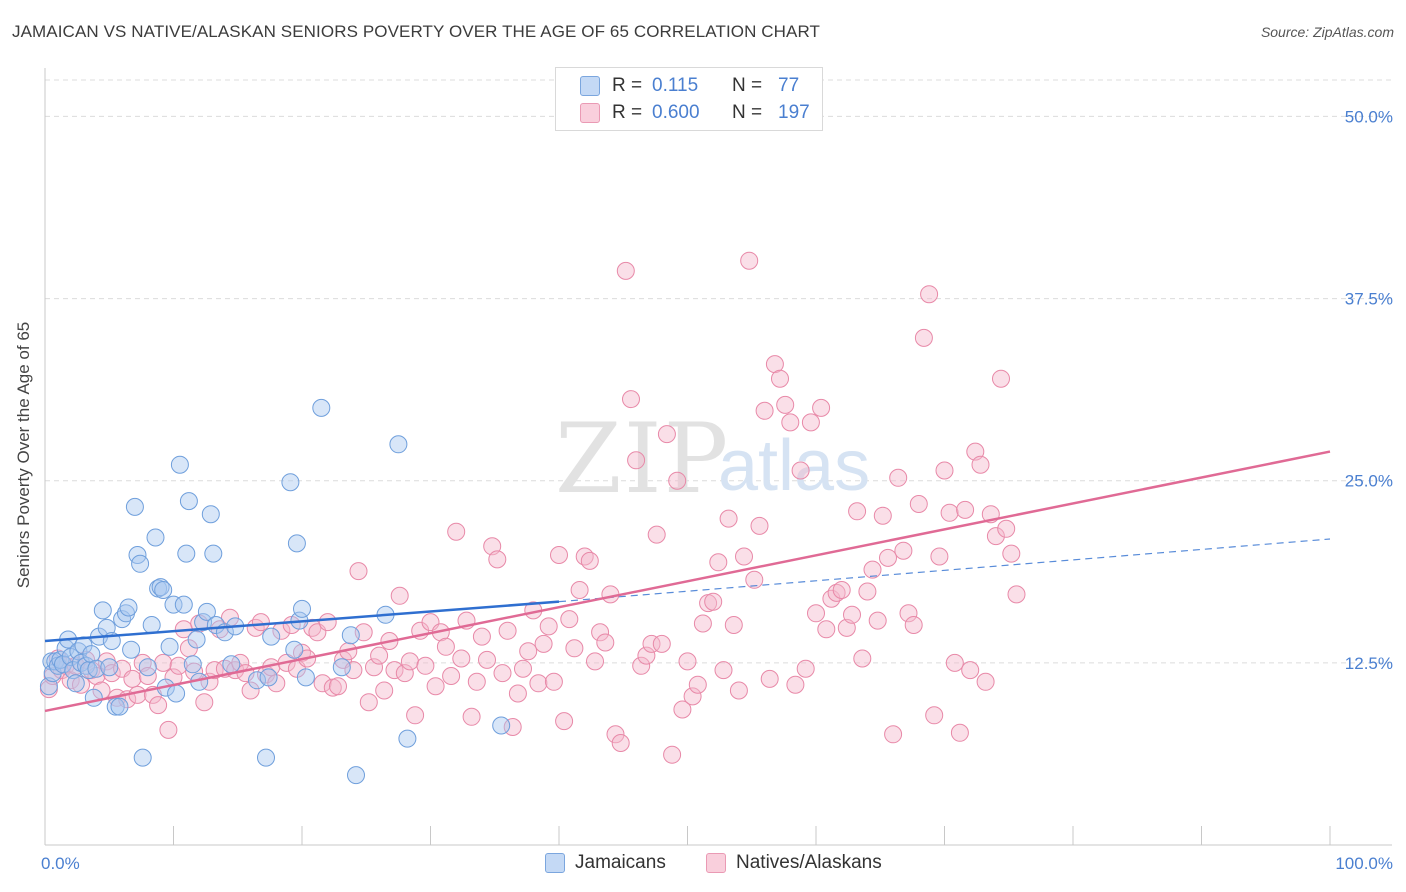  What do you see at coordinates (689, 86) in the screenshot?
I see `legend-row-jamaicans: R = 0.115 N = 77` at bounding box center [689, 86].